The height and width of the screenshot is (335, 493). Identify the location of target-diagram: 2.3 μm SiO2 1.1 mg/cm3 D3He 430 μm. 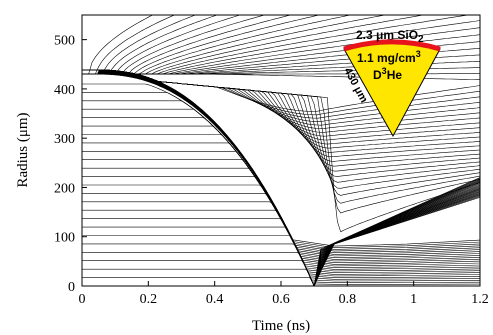
(391, 83).